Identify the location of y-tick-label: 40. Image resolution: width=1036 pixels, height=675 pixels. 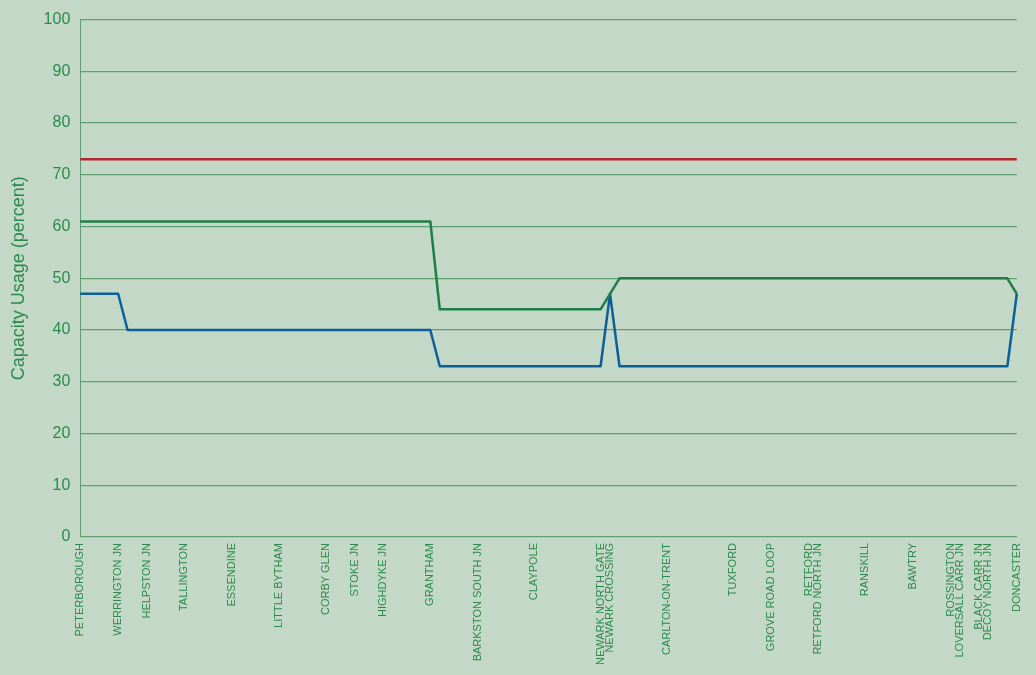
(61, 329).